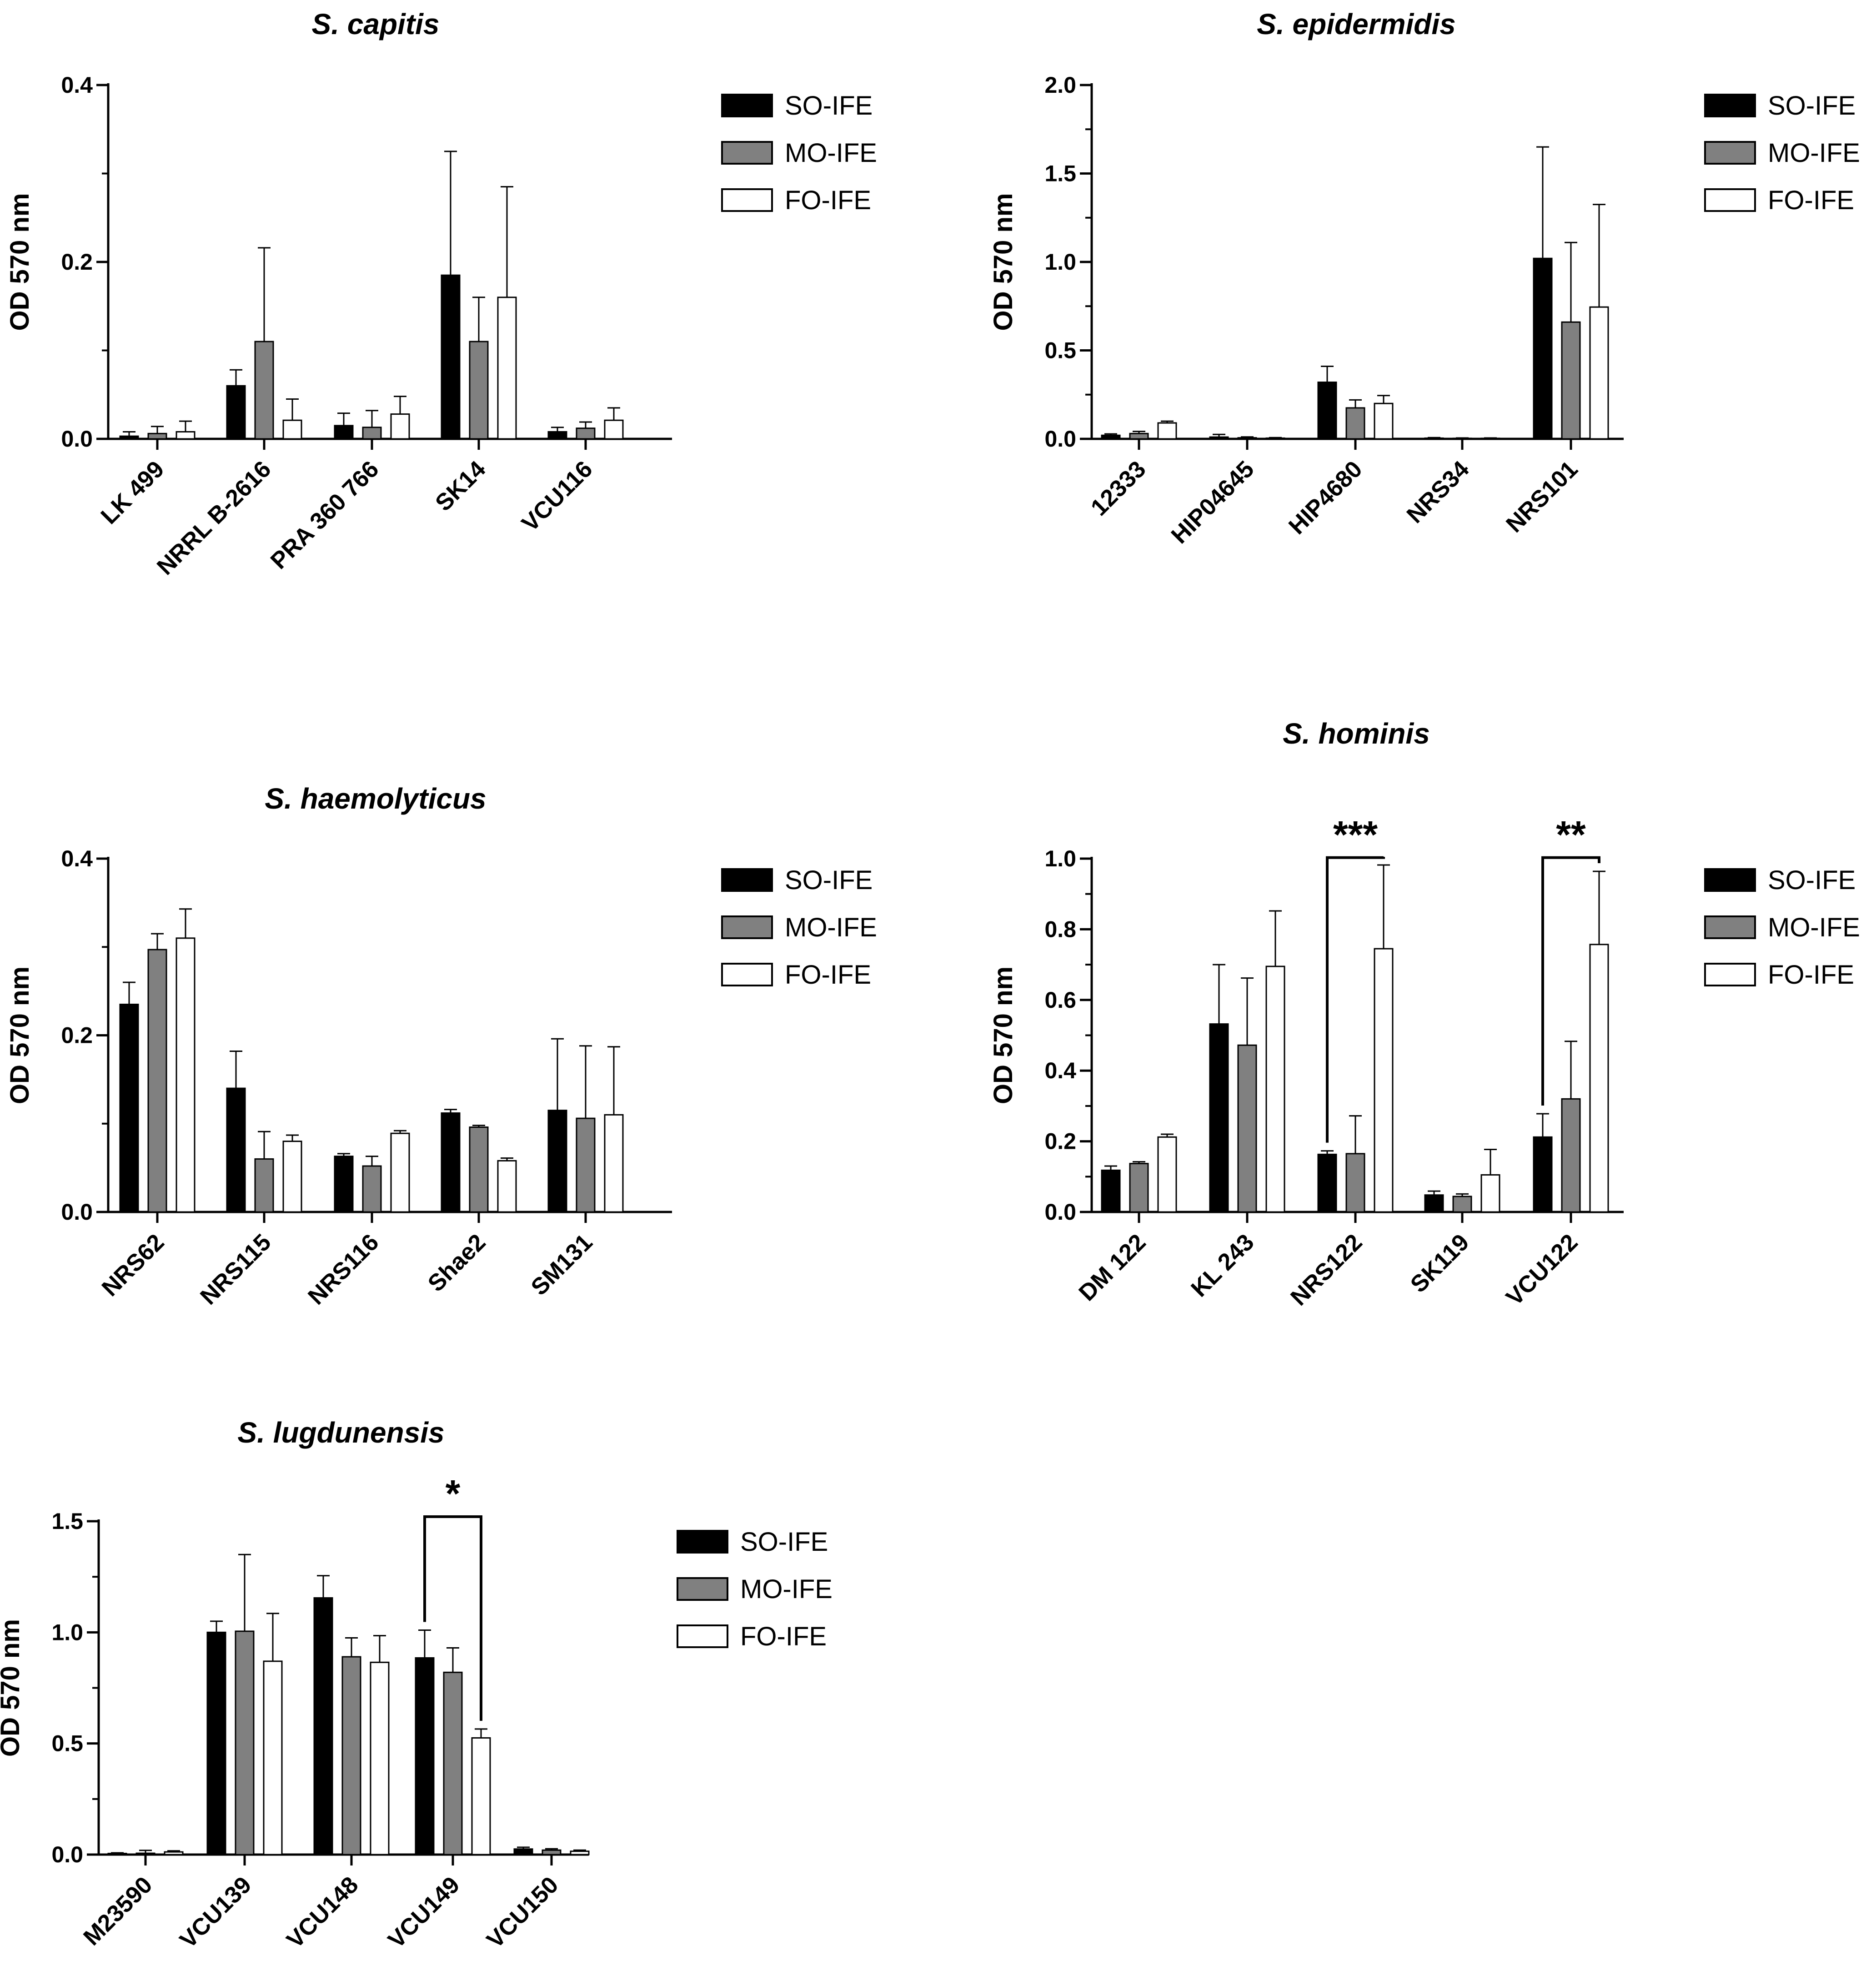 The image size is (1876, 1966). What do you see at coordinates (1462, 1204) in the screenshot?
I see `bar-mo-ife-sk119` at bounding box center [1462, 1204].